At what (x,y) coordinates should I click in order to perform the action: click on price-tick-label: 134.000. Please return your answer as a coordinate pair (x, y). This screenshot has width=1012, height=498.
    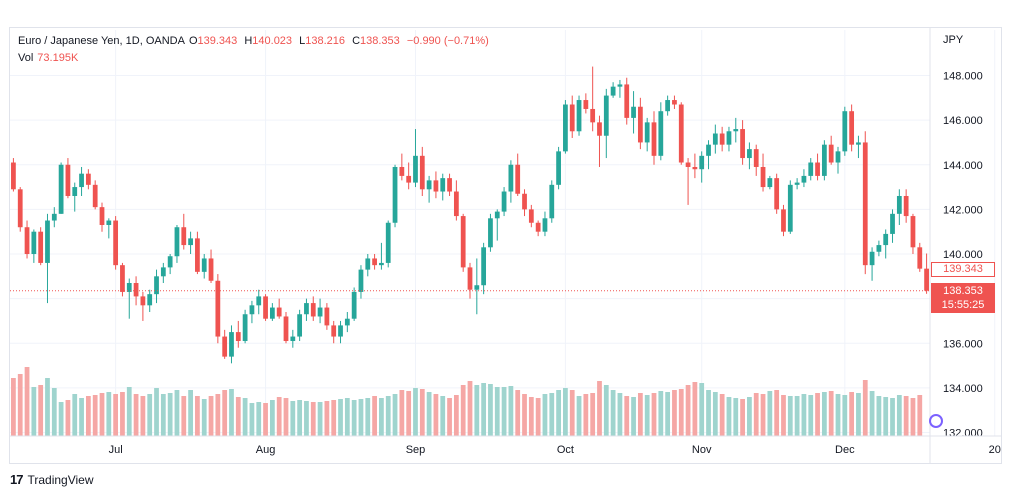
    Looking at the image, I should click on (963, 389).